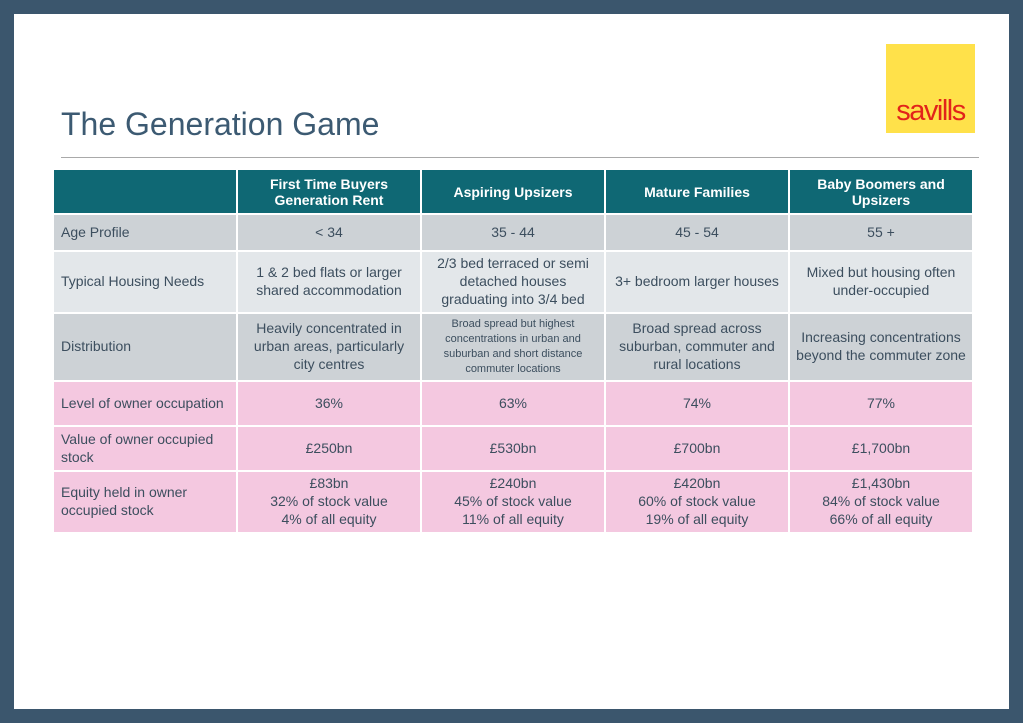  I want to click on table-cell: £700bn, so click(697, 448).